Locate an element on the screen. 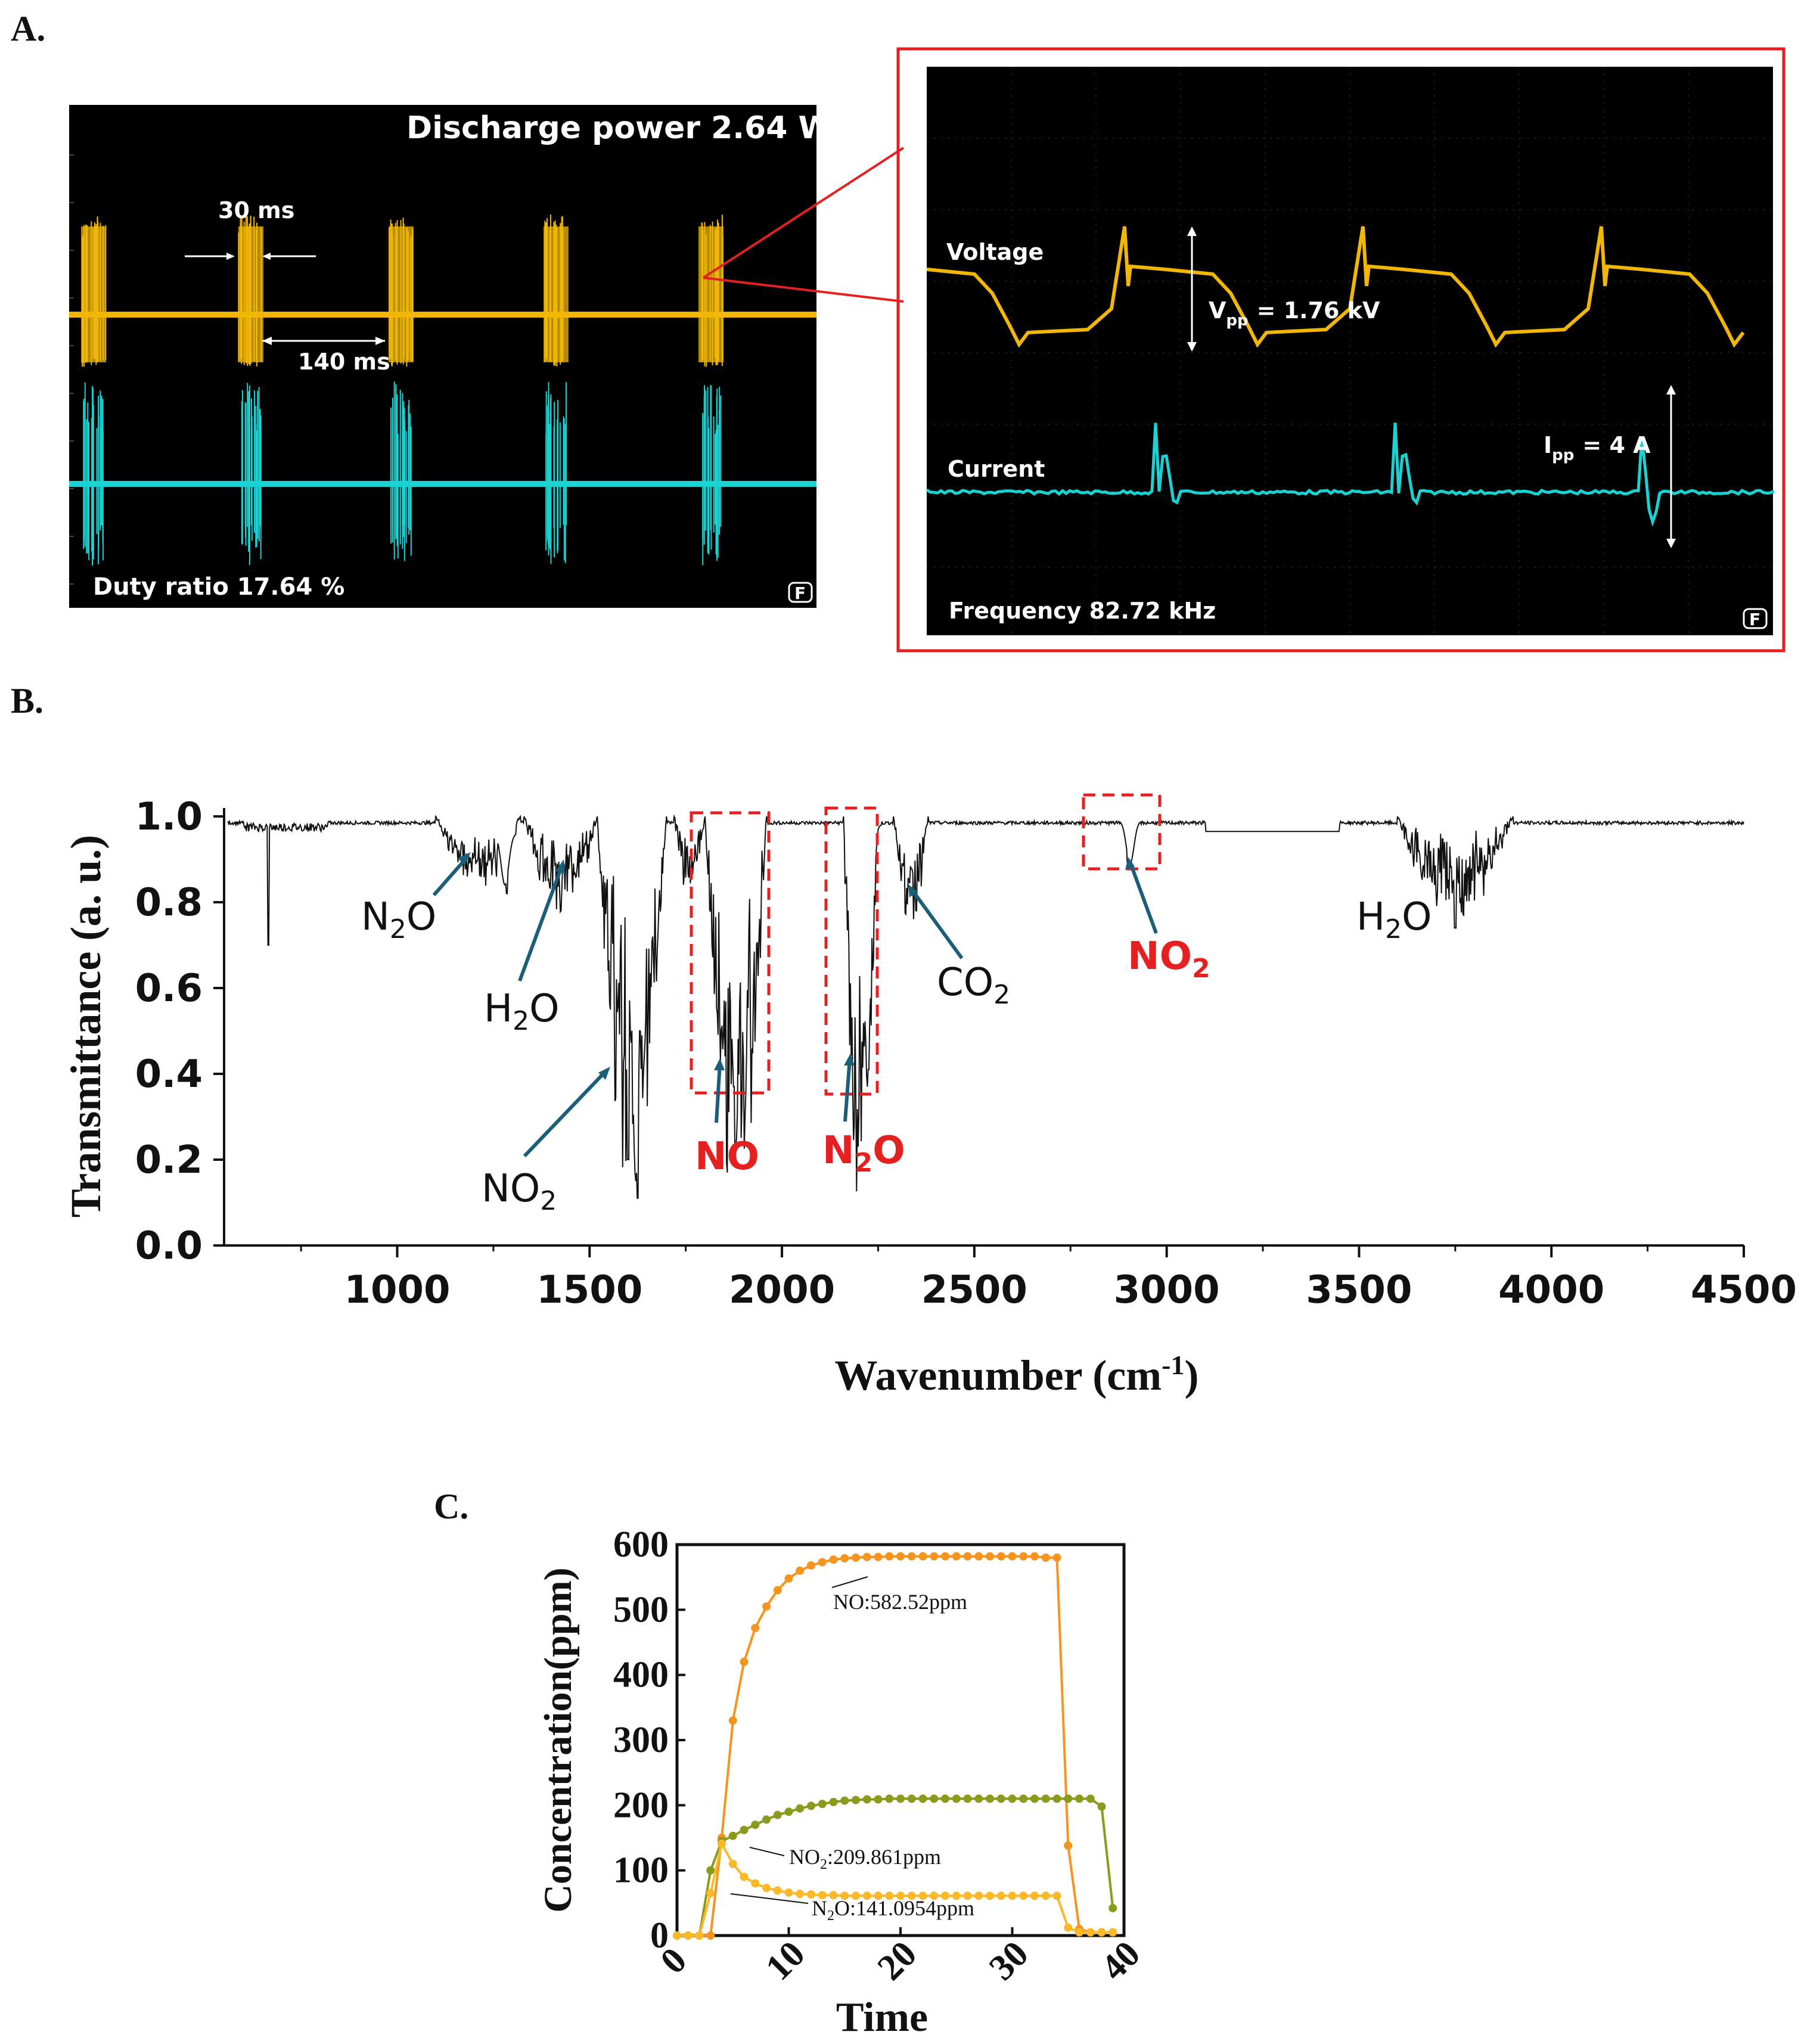  duty-ratio-label: Duty ratio 17.64 % is located at coordinates (218, 587).